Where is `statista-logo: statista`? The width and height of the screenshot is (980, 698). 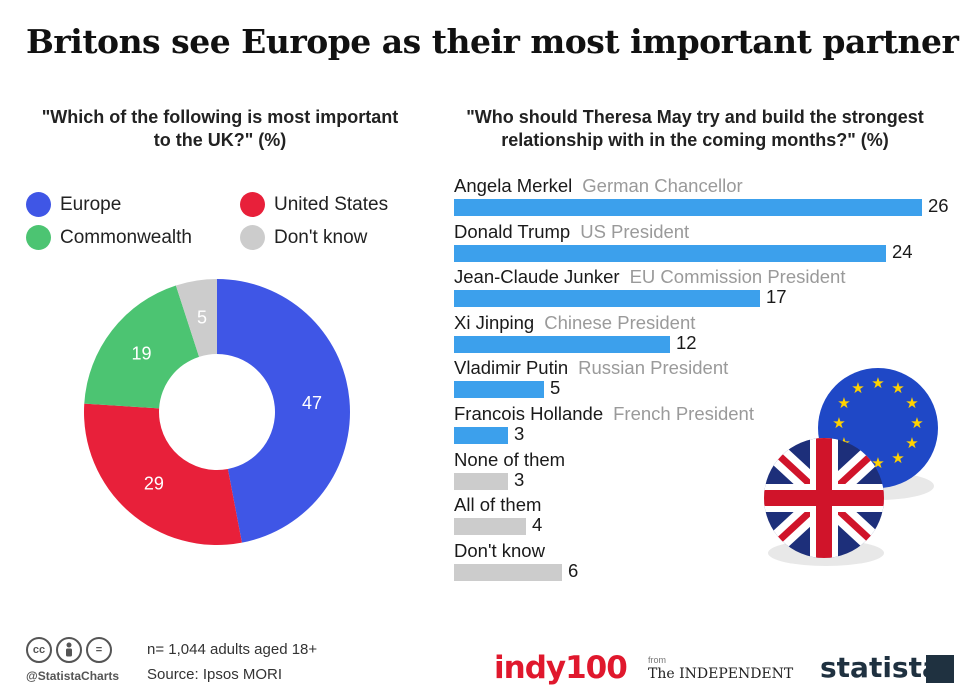
statista-logo: statista is located at coordinates (880, 667).